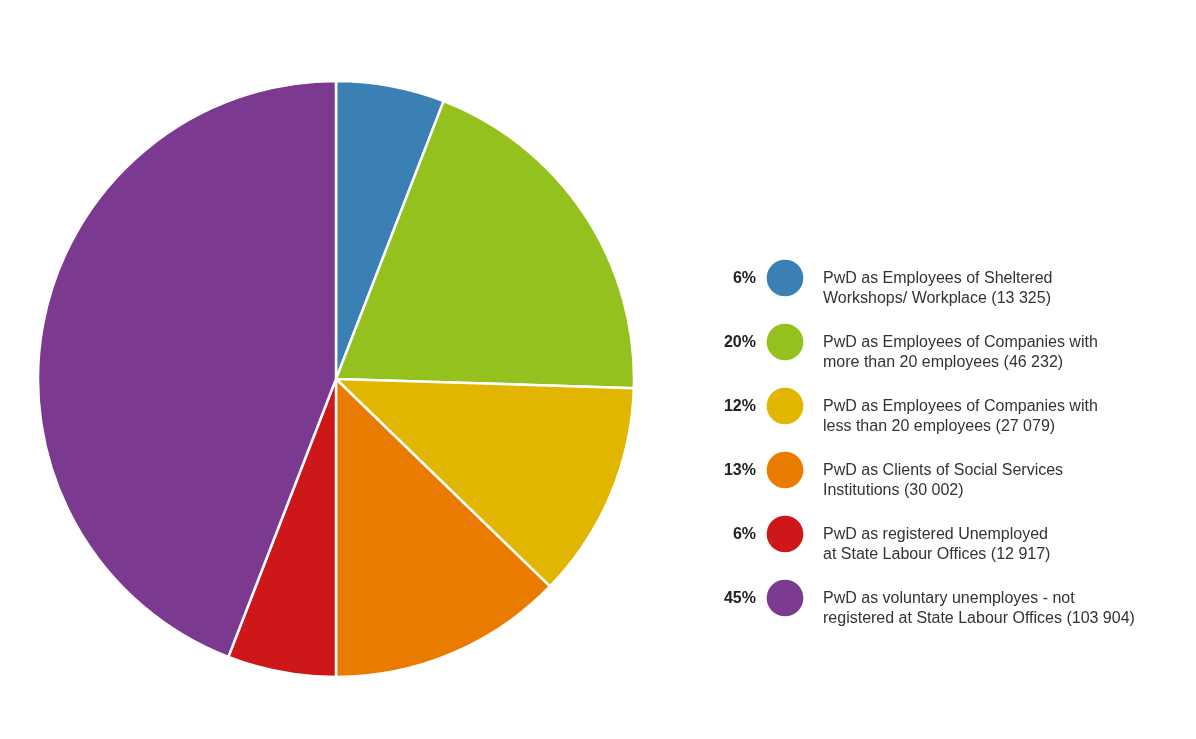 The height and width of the screenshot is (739, 1196). Describe the element at coordinates (739, 405) in the screenshot. I see `data-label: 12%` at that location.